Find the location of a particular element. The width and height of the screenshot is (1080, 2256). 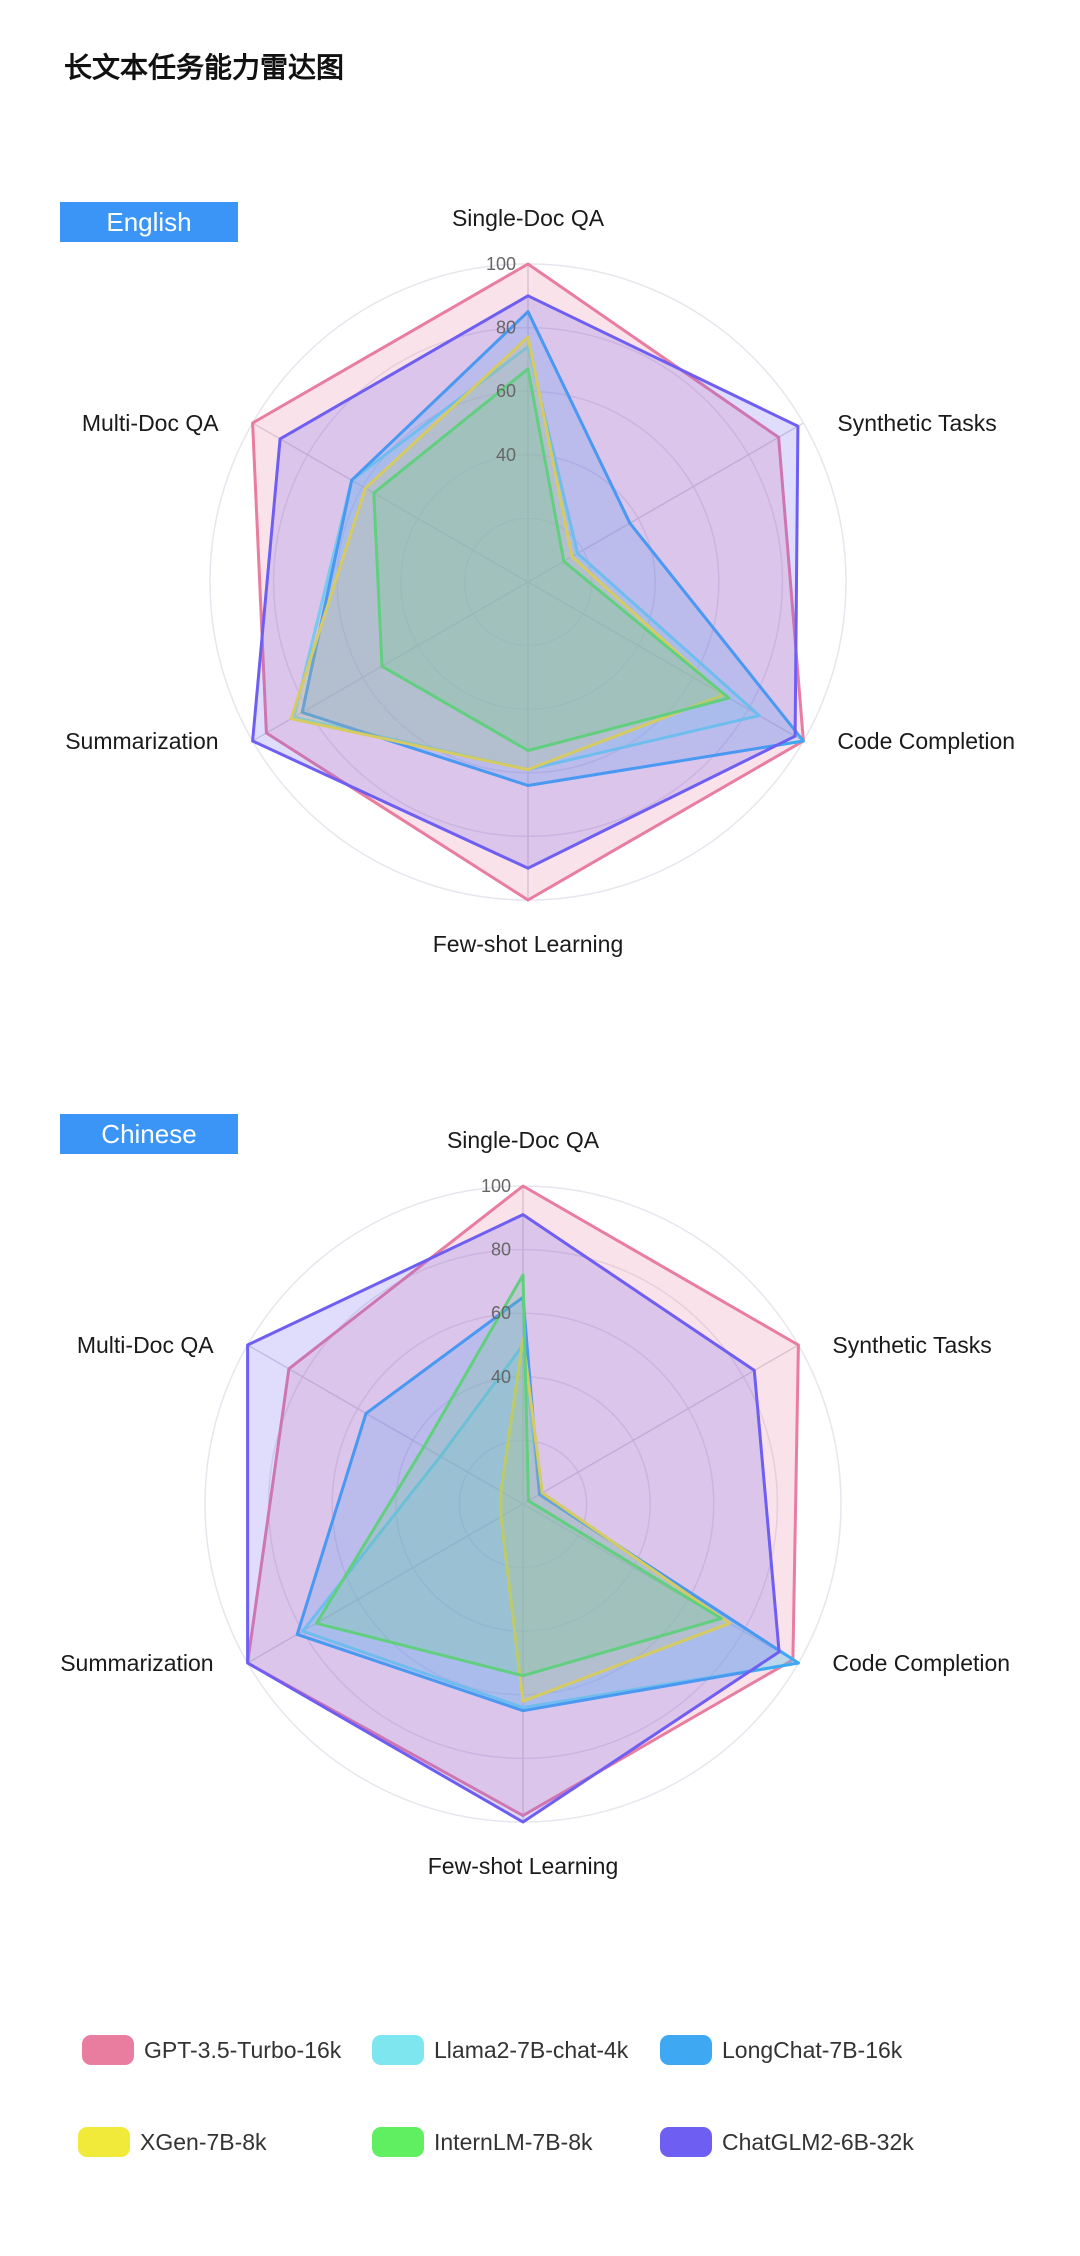

legend-label: GPT-3.5-Turbo-16k is located at coordinates (243, 2049).